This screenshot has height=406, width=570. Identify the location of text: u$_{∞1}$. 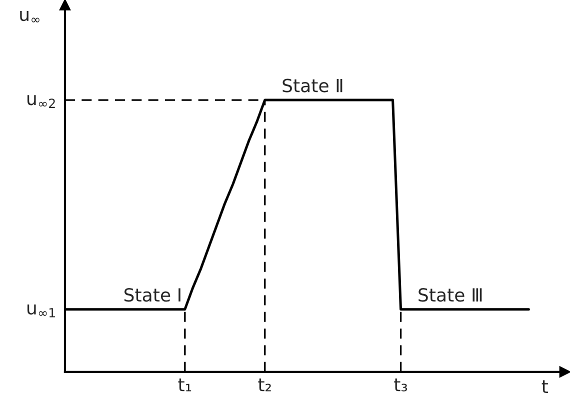
(41, 311).